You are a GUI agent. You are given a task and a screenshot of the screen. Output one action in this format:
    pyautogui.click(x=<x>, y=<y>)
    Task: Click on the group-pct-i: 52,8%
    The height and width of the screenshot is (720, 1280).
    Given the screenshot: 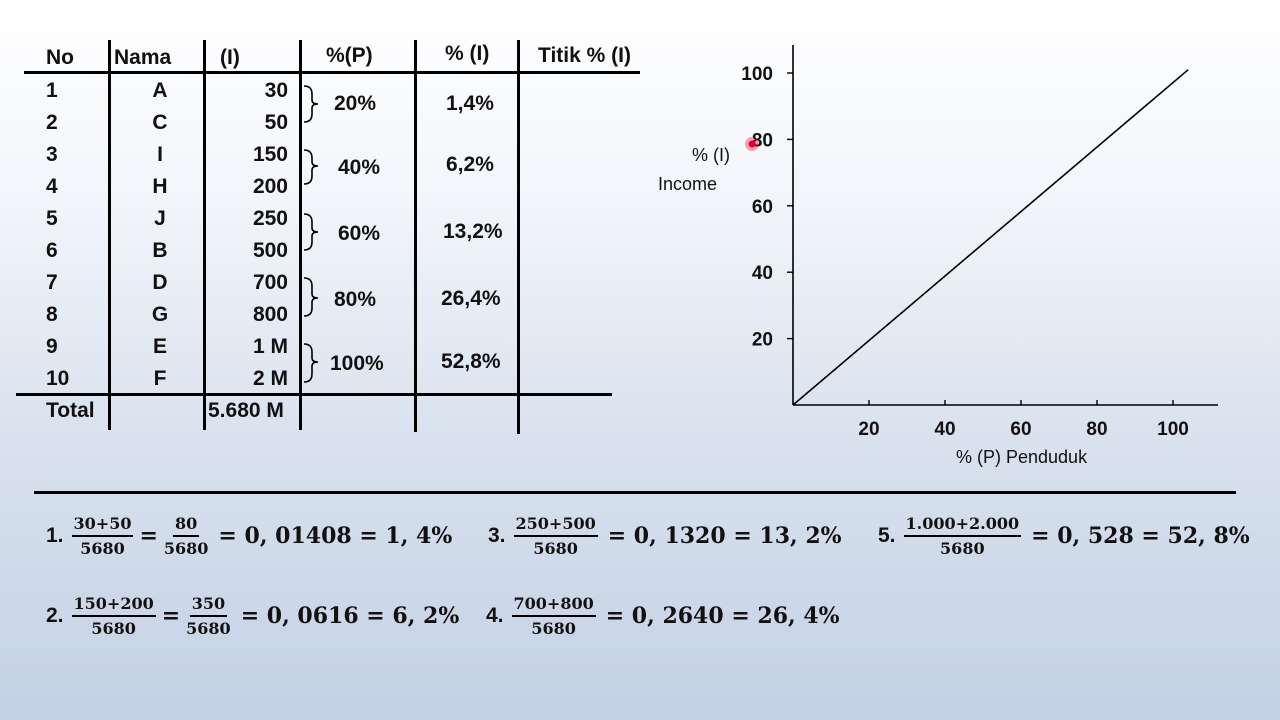 What is the action you would take?
    pyautogui.click(x=471, y=361)
    